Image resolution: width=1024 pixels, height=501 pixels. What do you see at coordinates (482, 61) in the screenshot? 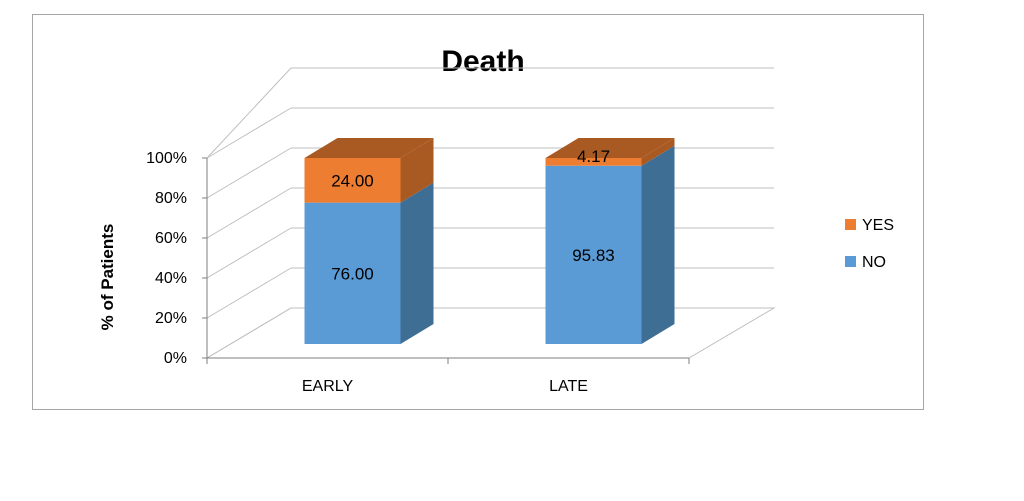
I see `chart-title: Death` at bounding box center [482, 61].